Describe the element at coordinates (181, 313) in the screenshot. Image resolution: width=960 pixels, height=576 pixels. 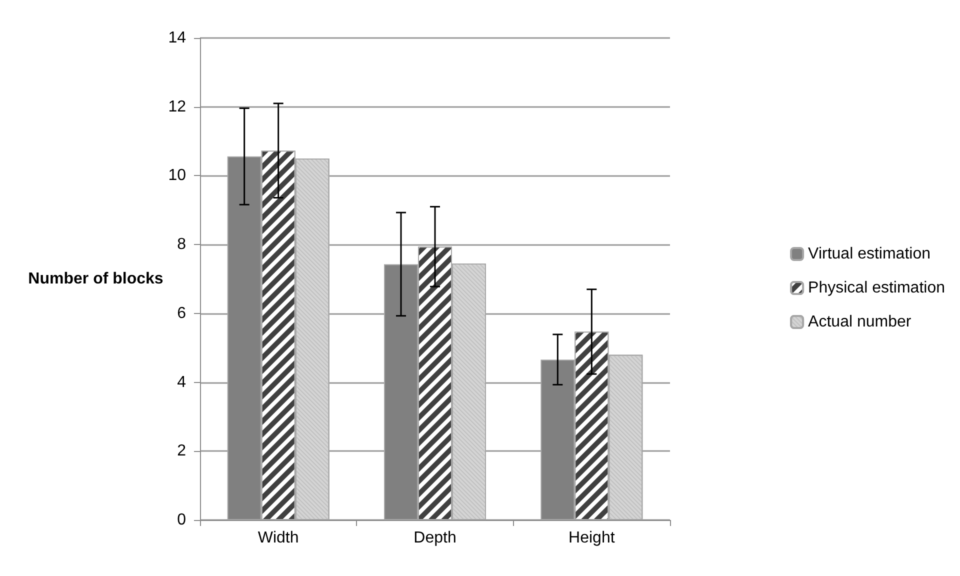
I see `y-tick-label: 6` at that location.